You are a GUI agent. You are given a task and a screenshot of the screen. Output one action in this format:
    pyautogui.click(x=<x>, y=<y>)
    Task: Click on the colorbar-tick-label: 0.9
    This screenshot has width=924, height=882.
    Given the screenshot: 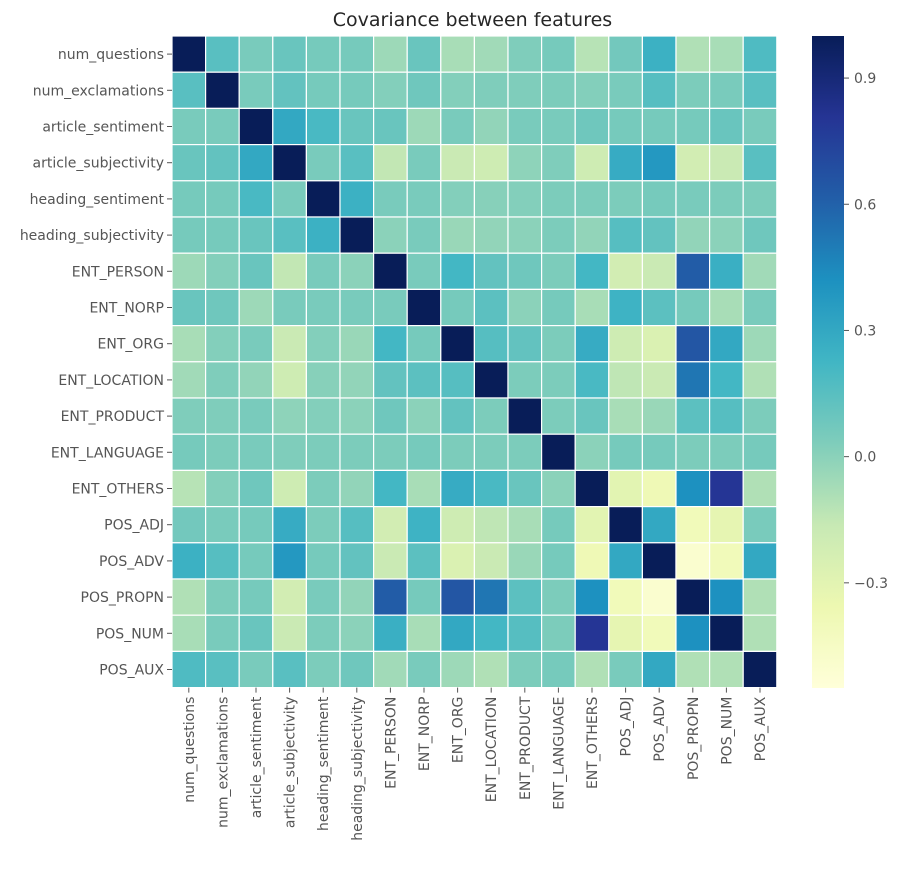 What is the action you would take?
    pyautogui.click(x=865, y=79)
    